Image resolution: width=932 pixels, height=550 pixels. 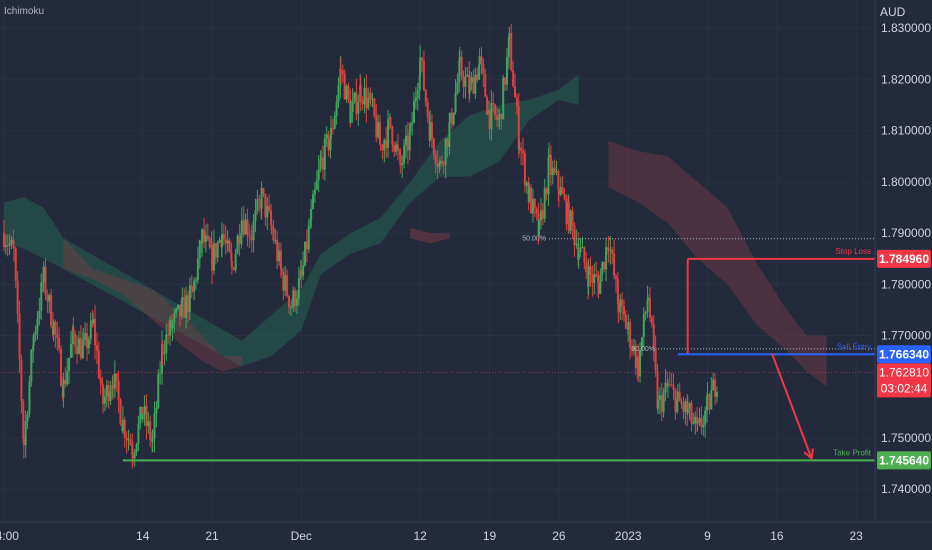 What do you see at coordinates (904, 372) in the screenshot?
I see `current-price-value: 1.762810` at bounding box center [904, 372].